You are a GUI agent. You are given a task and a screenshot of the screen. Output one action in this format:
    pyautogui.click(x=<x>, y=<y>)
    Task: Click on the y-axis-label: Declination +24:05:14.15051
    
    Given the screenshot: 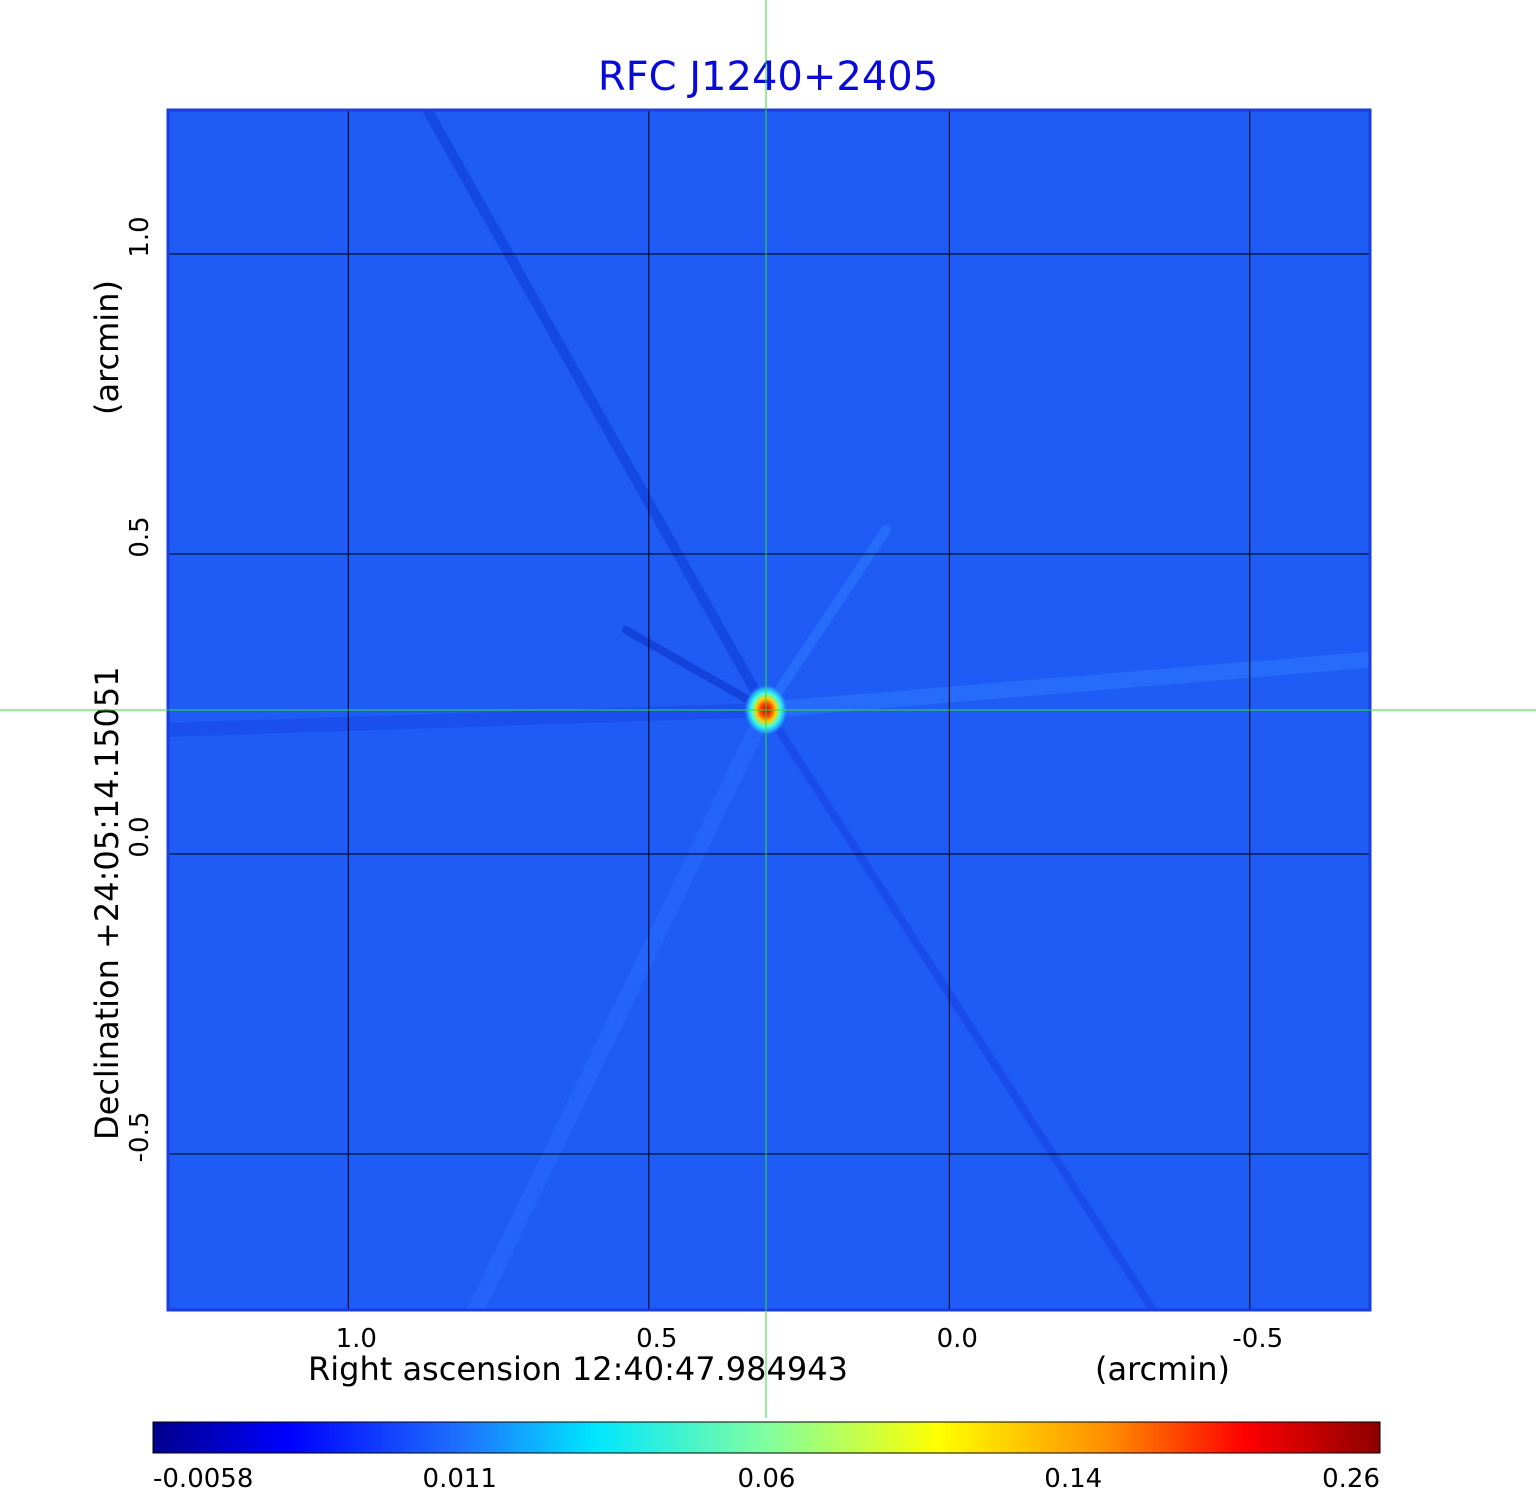 What is the action you would take?
    pyautogui.click(x=107, y=903)
    